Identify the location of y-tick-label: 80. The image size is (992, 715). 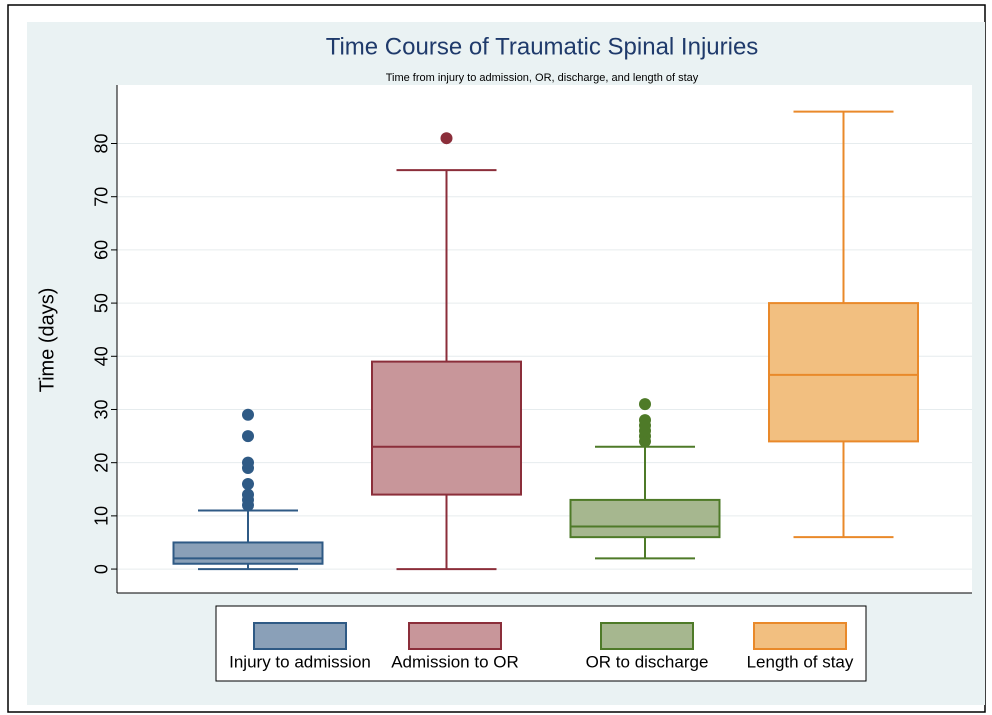
(102, 143).